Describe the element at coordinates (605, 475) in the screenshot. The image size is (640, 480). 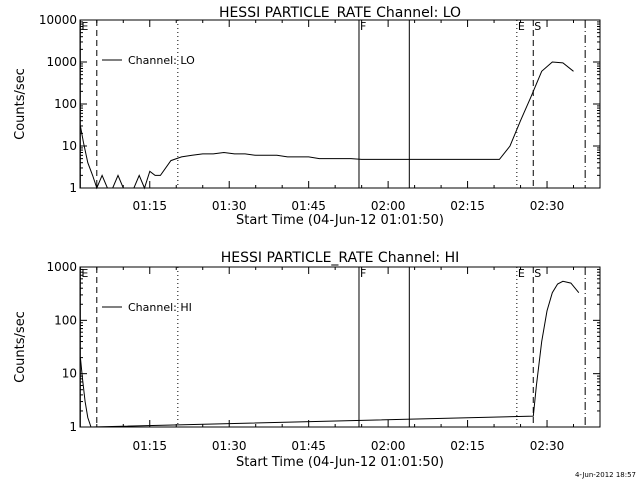
I see `date-stamp: 4-Jun-2012 18:57` at that location.